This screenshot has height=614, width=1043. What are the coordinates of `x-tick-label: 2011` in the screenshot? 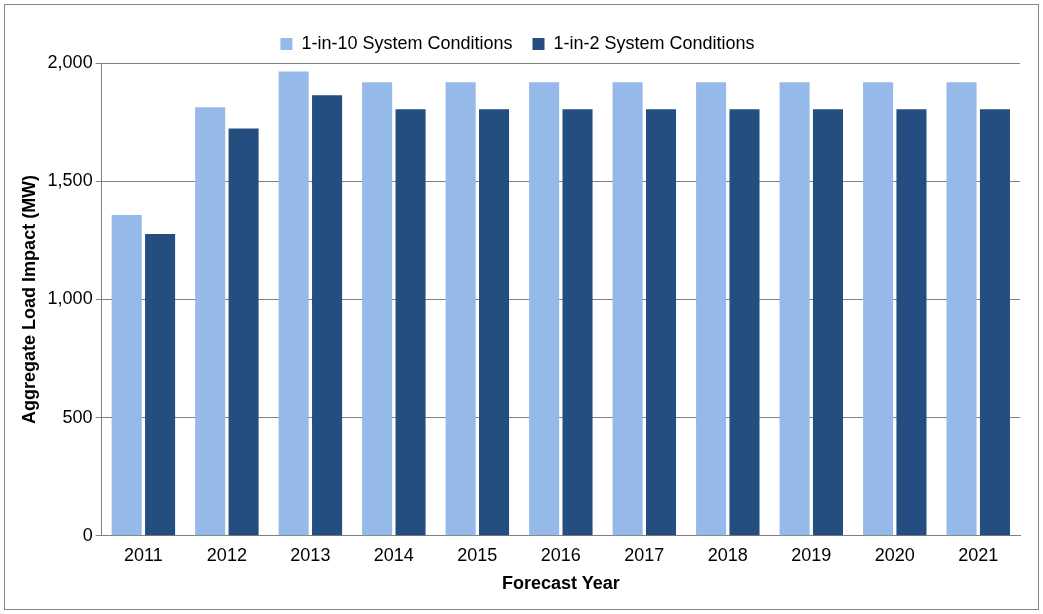 It's located at (143, 554).